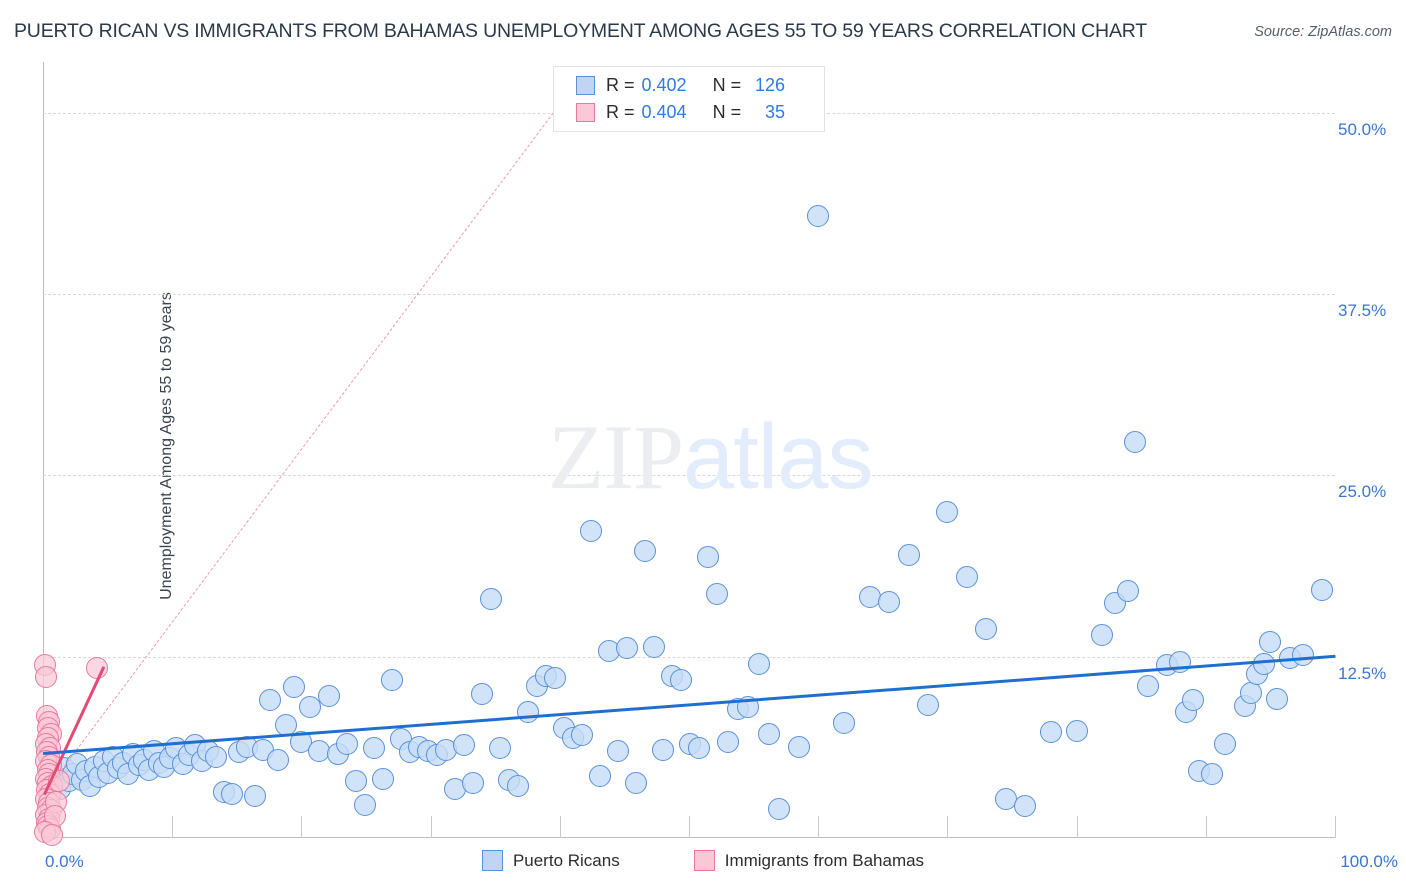 This screenshot has height=892, width=1406. I want to click on legend-label: Immigrants from Bahamas, so click(824, 860).